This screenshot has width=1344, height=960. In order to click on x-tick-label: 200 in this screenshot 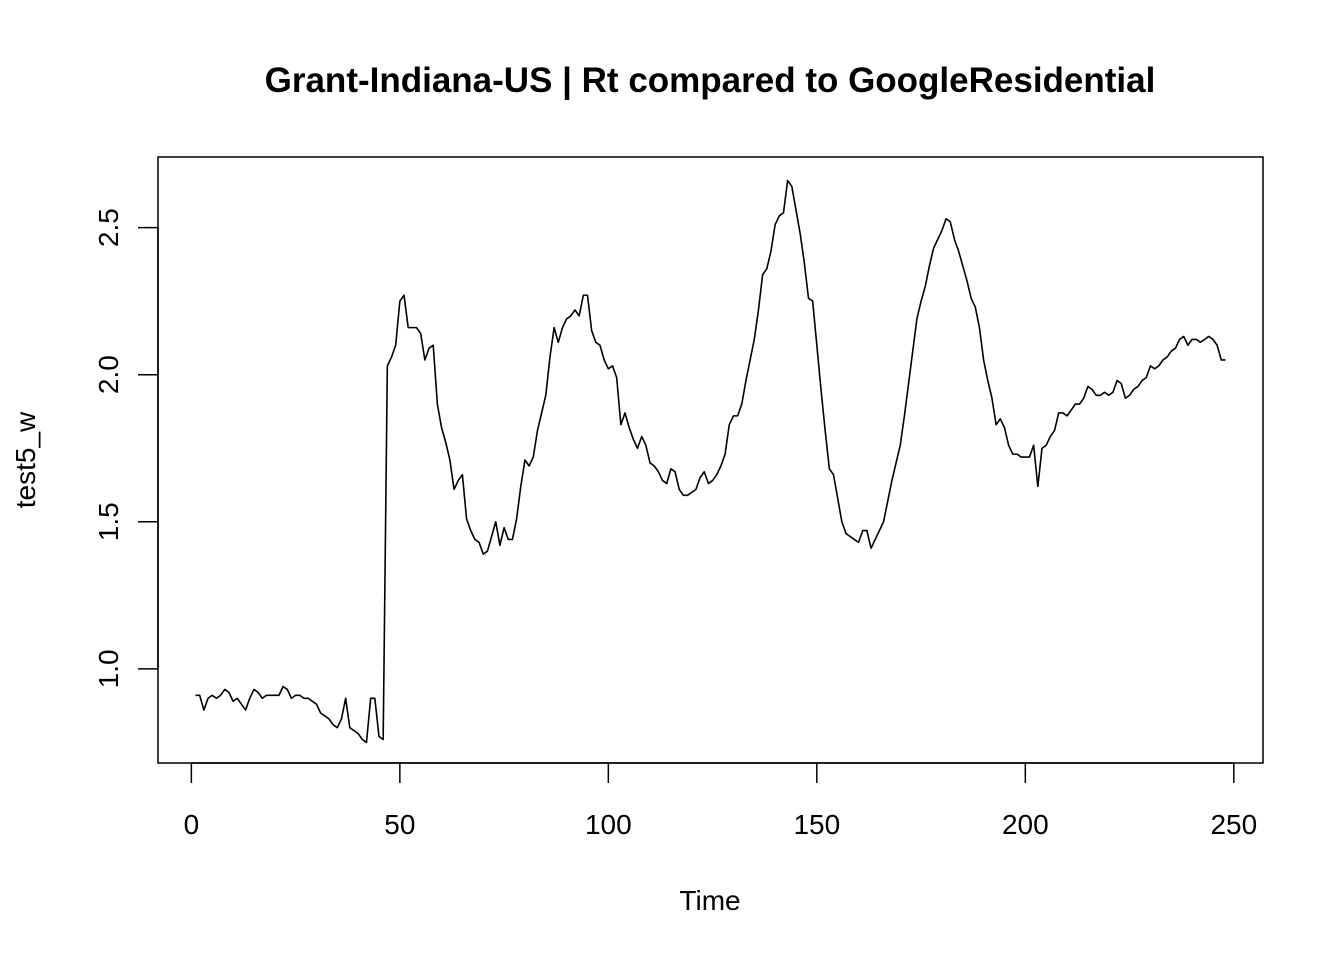, I will do `click(1025, 824)`.